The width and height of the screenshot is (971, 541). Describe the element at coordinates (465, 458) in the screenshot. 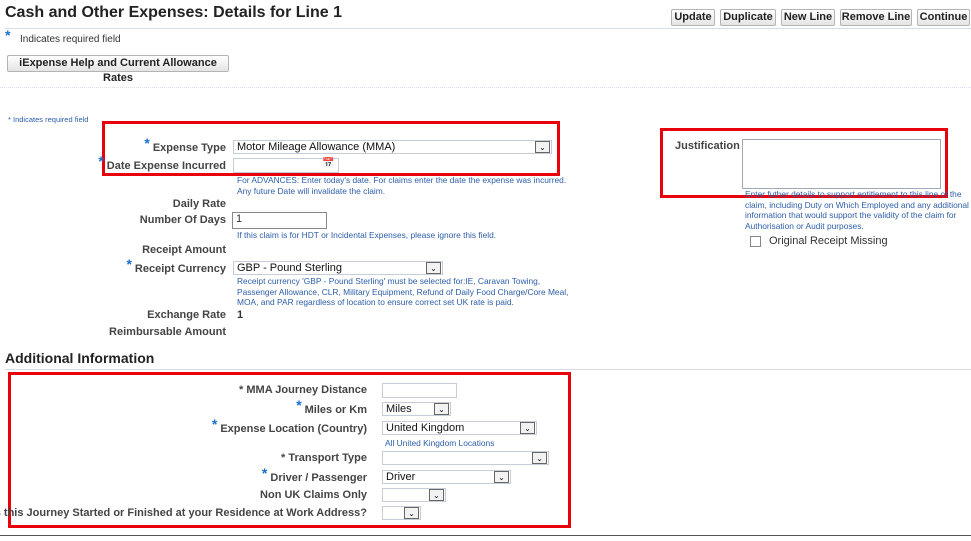

I see `transport-type-select: ⌄` at that location.